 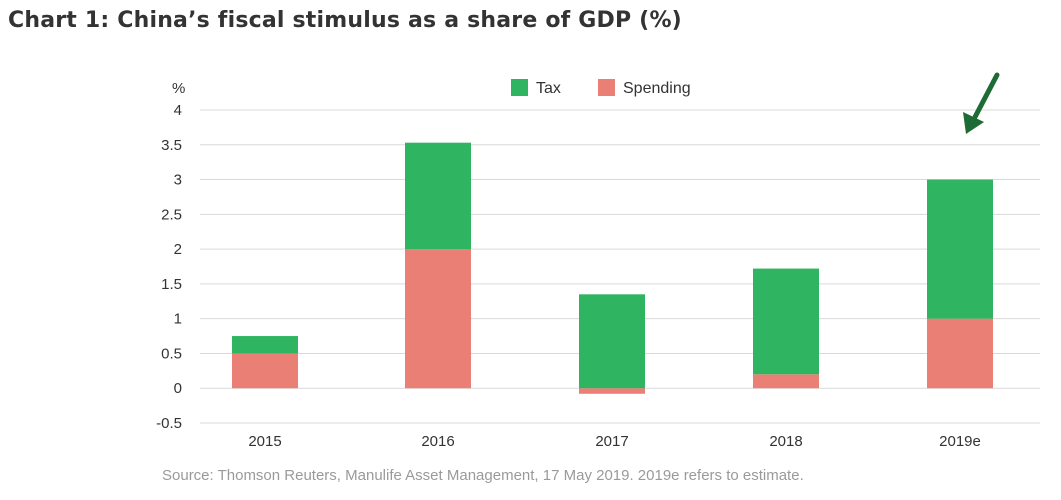 What do you see at coordinates (171, 214) in the screenshot?
I see `y-tick-label: 2.5` at bounding box center [171, 214].